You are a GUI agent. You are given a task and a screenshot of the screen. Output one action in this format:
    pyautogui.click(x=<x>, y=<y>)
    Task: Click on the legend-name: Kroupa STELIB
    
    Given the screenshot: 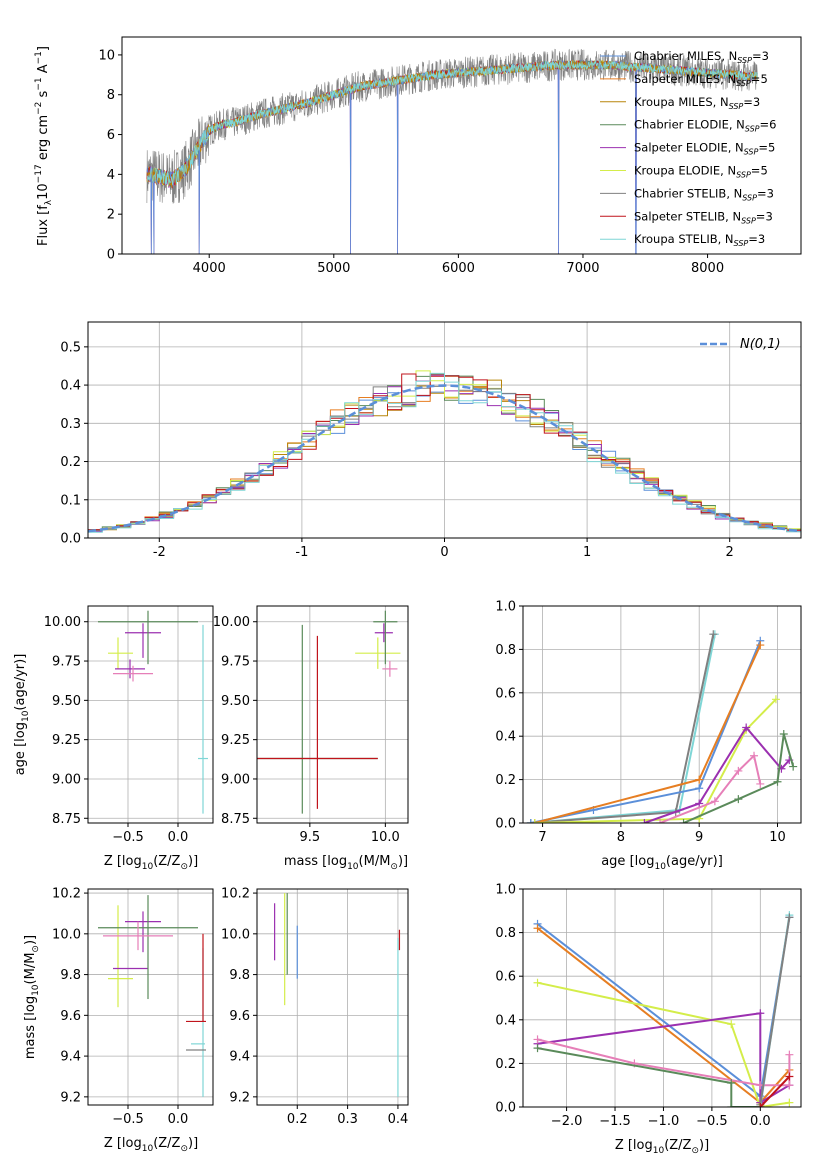 What is the action you would take?
    pyautogui.click(x=676, y=239)
    